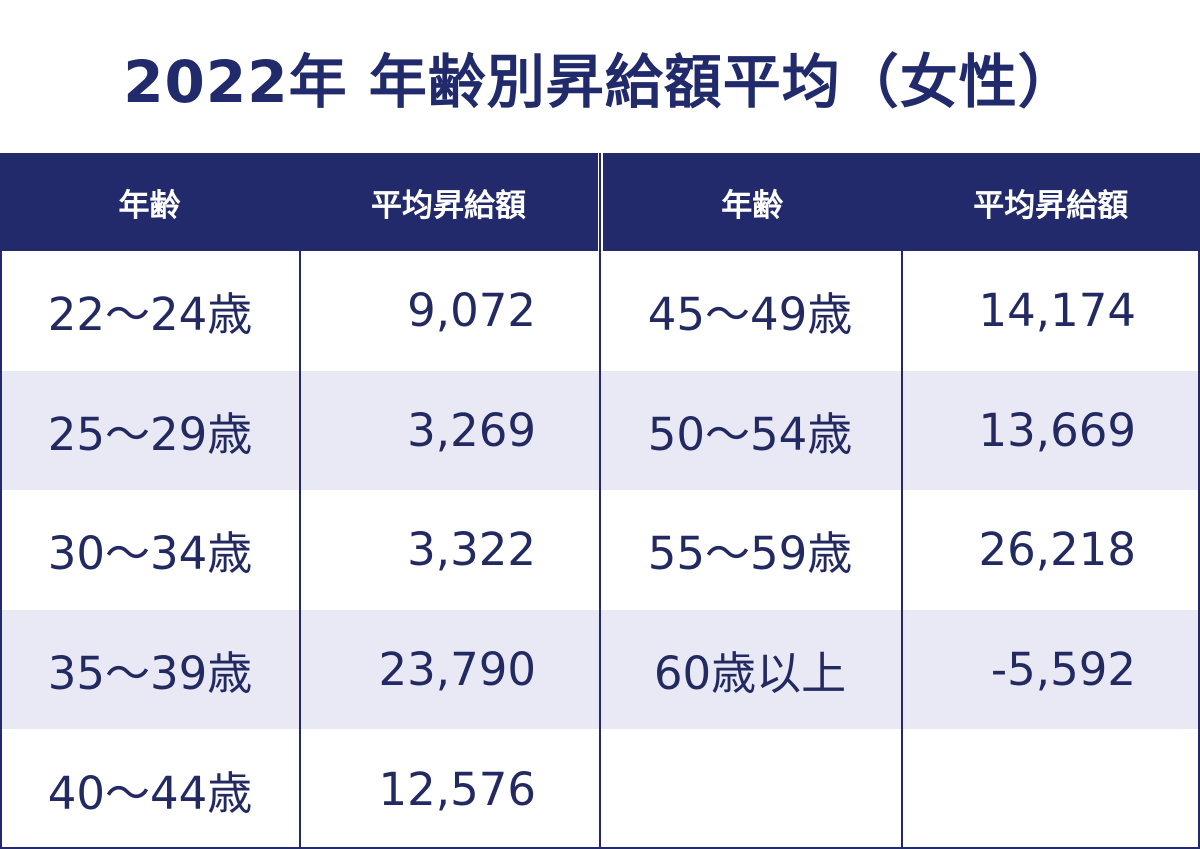 Image resolution: width=1200 pixels, height=849 pixels. Describe the element at coordinates (150, 674) in the screenshot. I see `age-cell: 35〜39歳` at that location.